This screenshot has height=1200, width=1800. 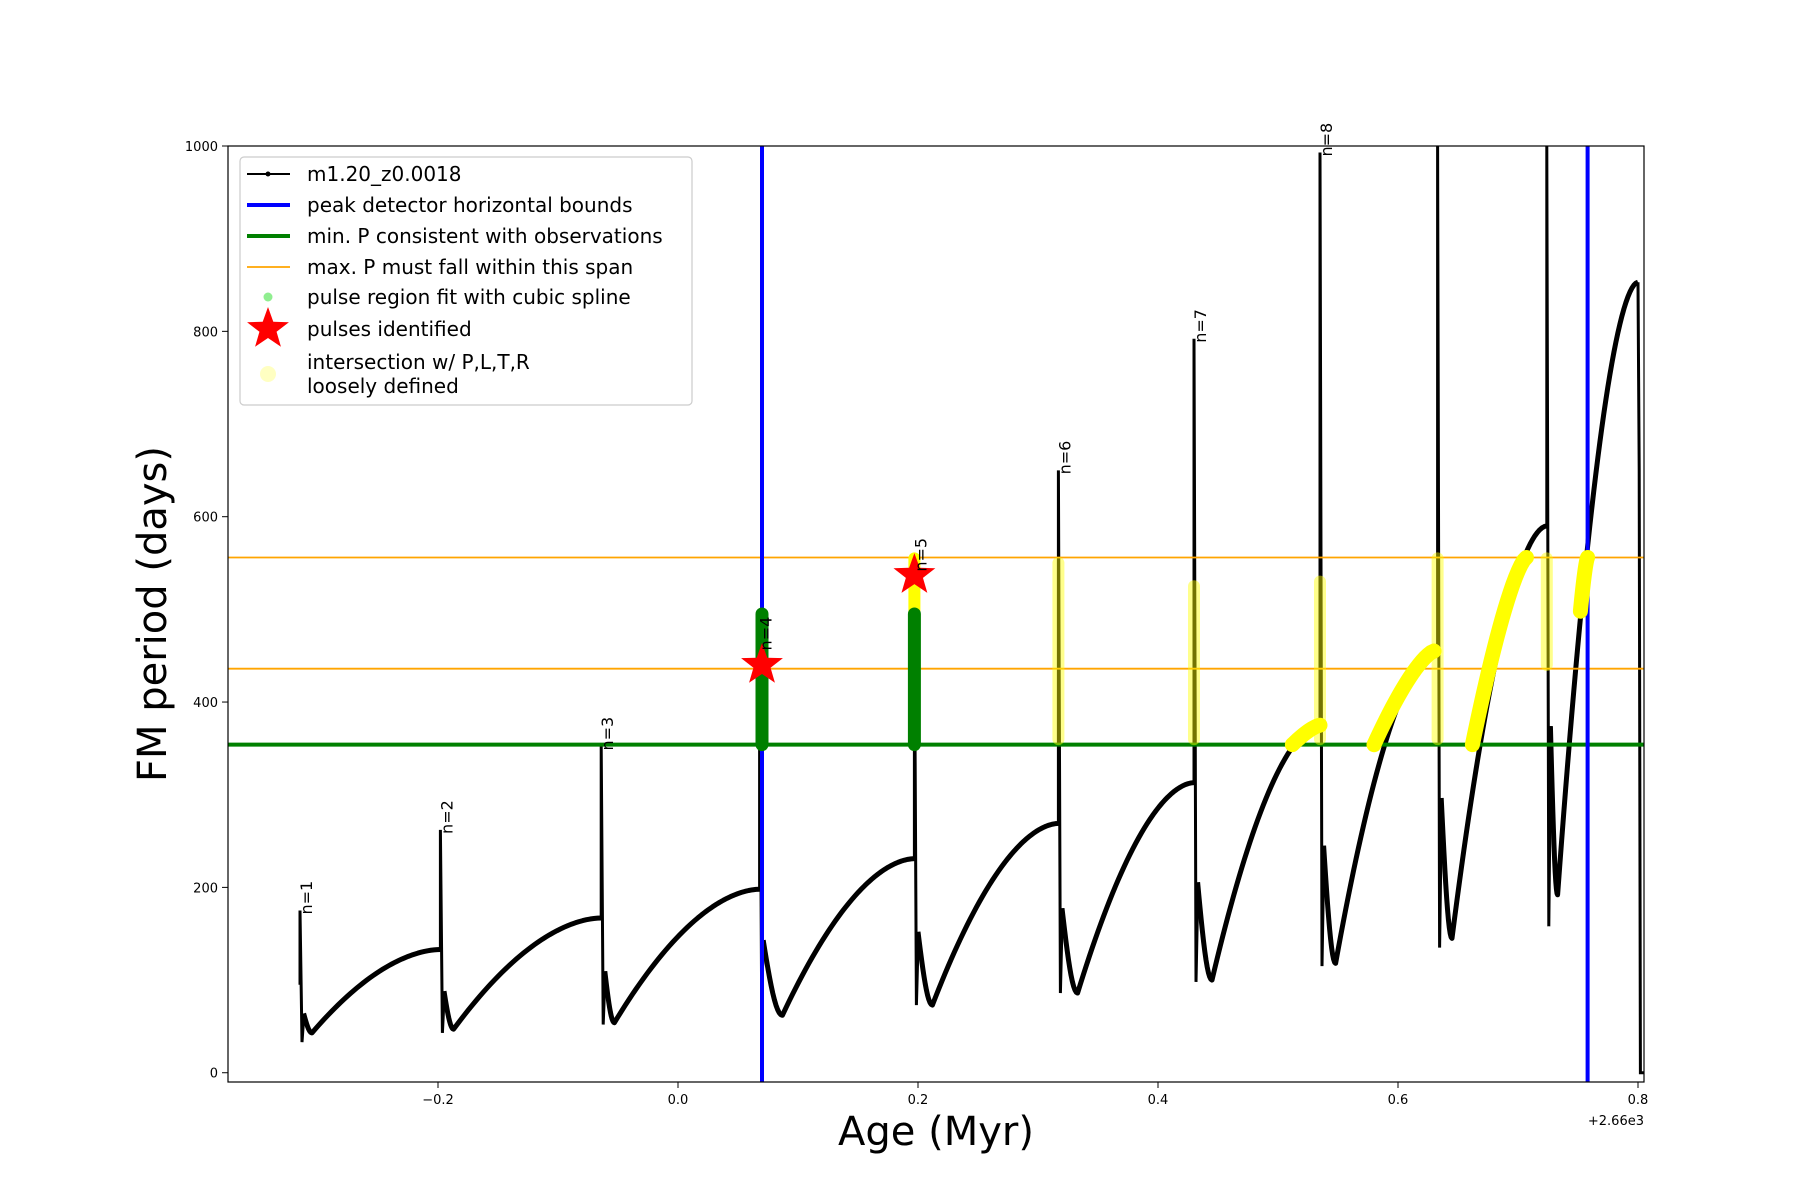 I want to click on y-tick-label-4: 600, so click(x=205, y=518).